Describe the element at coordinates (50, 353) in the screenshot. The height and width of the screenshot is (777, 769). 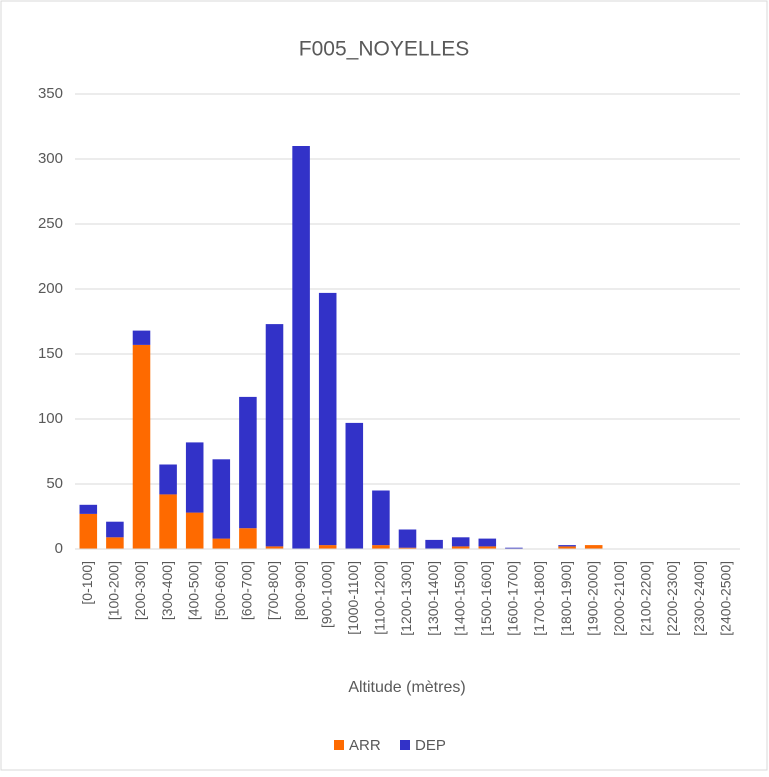
I see `y-tick-label: 150` at that location.